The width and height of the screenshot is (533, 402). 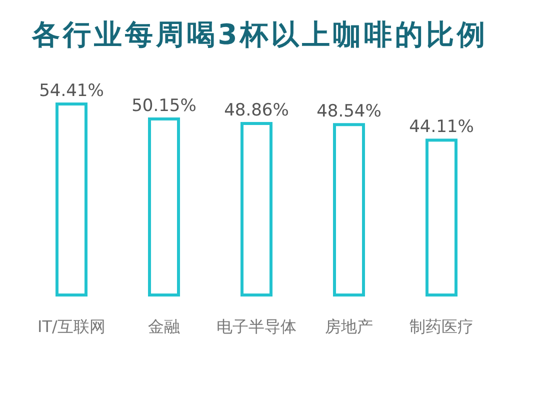 I want to click on x-tick-label: 房地产, so click(x=349, y=326).